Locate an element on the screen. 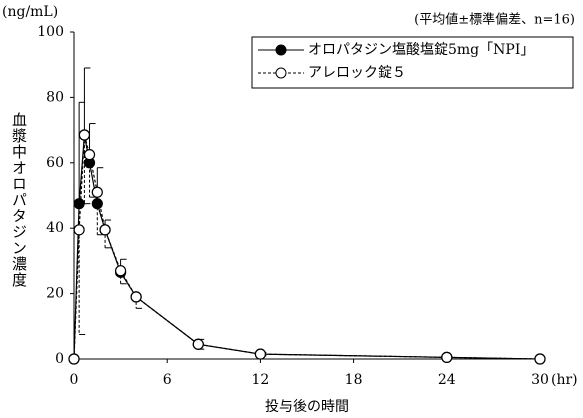 This screenshot has width=583, height=418. x-axis-label: 投与後の時間 is located at coordinates (307, 407).